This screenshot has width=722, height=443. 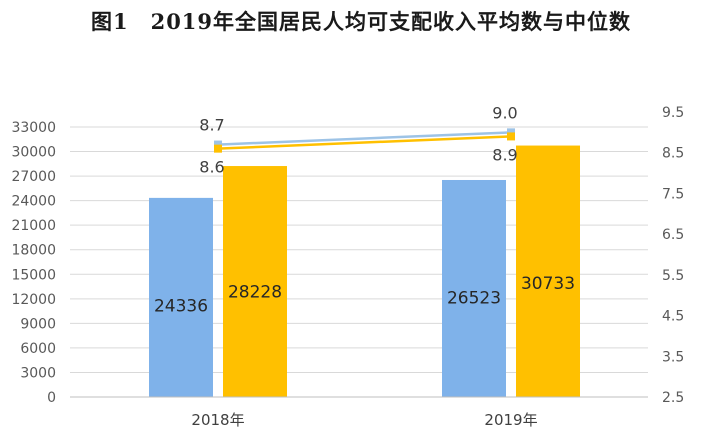 What do you see at coordinates (673, 317) in the screenshot?
I see `y2-tick-label: 4.5` at bounding box center [673, 317].